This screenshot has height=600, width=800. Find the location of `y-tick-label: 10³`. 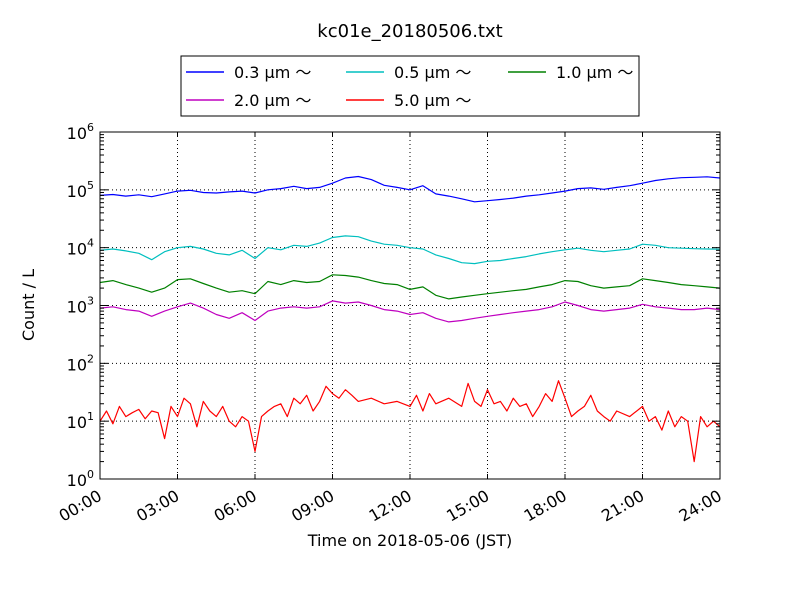

y-tick-label: 10³ is located at coordinates (80, 306).